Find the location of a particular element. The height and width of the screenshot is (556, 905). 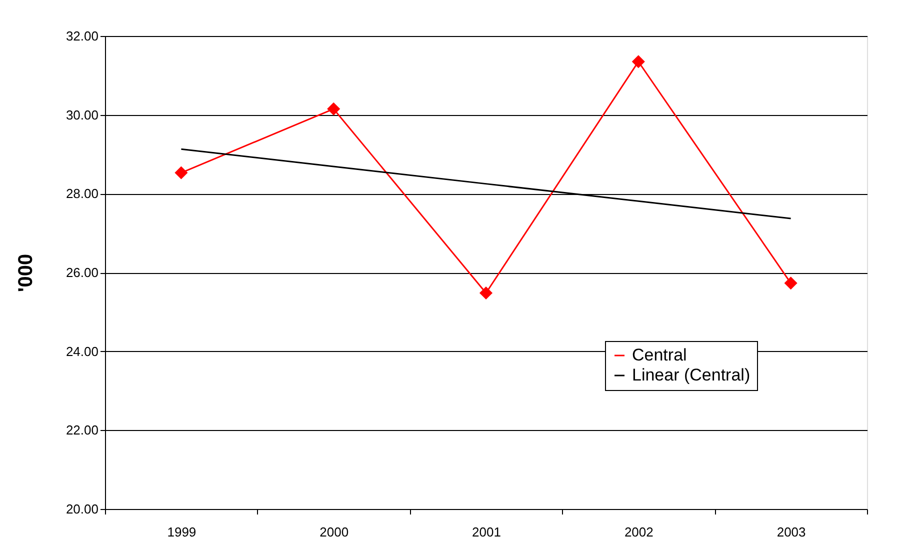

x-tick-label: 1999 is located at coordinates (181, 532).